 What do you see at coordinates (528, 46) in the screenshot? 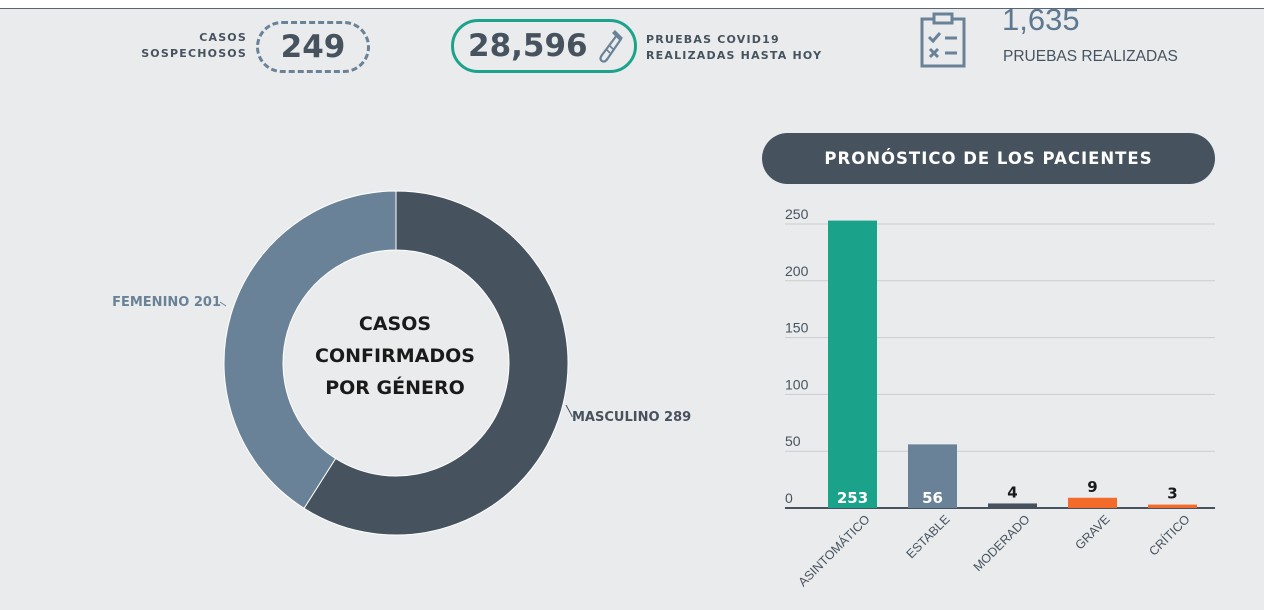
I see `pruebas-covid-value: 28,596` at bounding box center [528, 46].